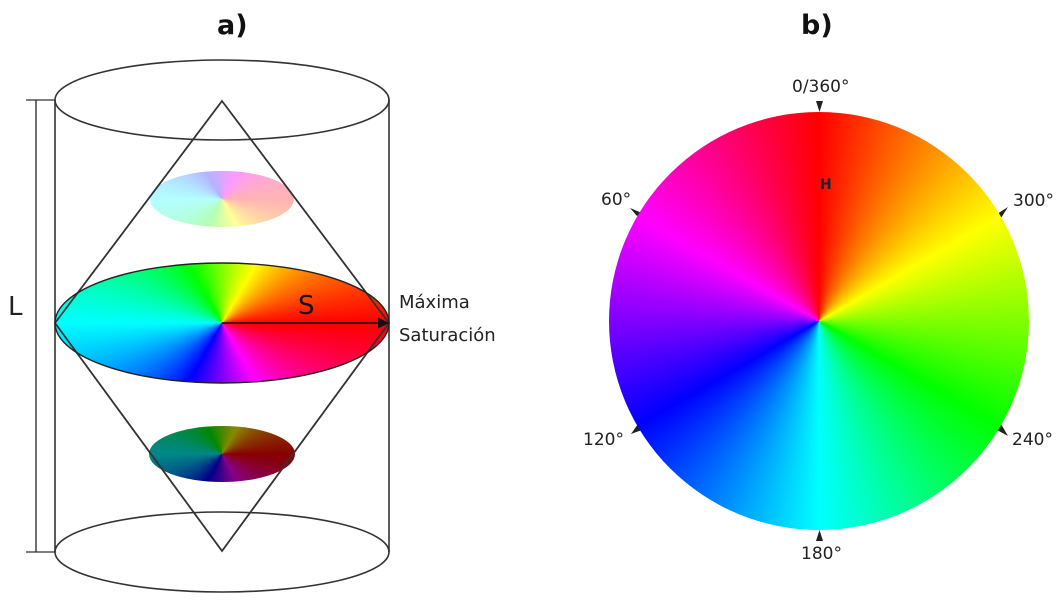 Image resolution: width=1063 pixels, height=601 pixels. I want to click on angle-marker-bottom, so click(819, 535).